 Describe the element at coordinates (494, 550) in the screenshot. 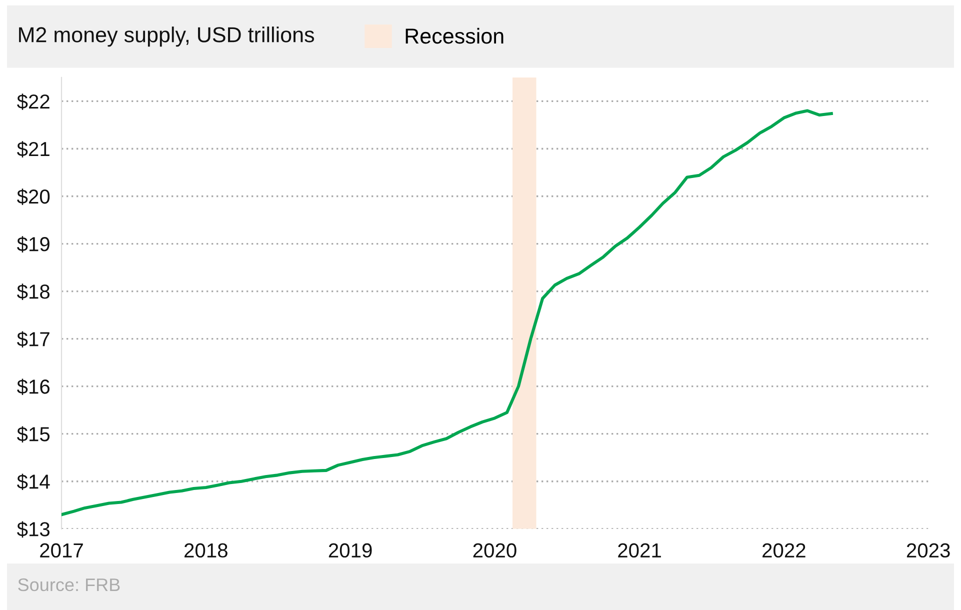

I see `x-tick-label: 2020` at that location.